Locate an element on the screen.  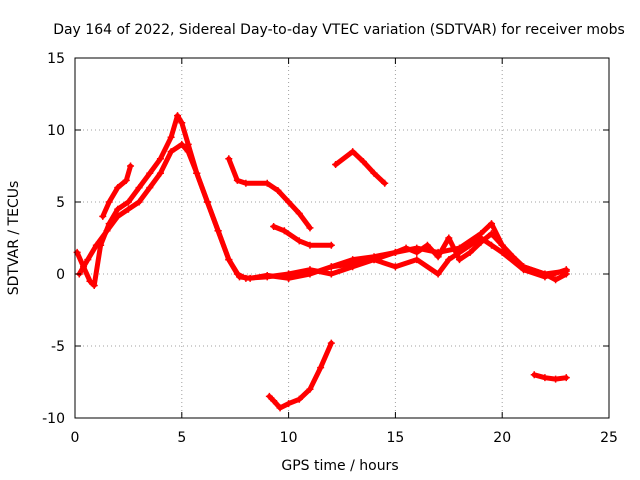
series-track-g is located at coordinates (269, 193).